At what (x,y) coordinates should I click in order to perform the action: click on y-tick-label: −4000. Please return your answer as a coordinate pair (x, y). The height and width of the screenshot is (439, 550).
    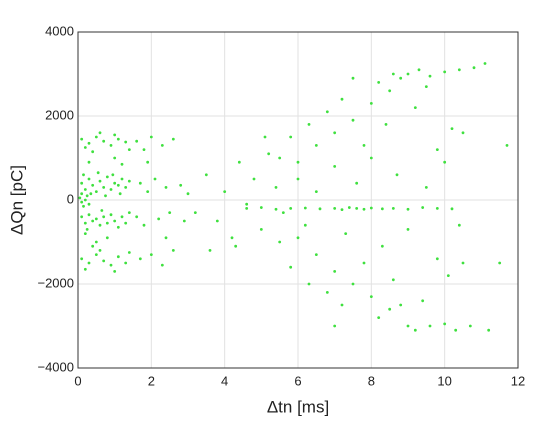
    Looking at the image, I should click on (55, 366).